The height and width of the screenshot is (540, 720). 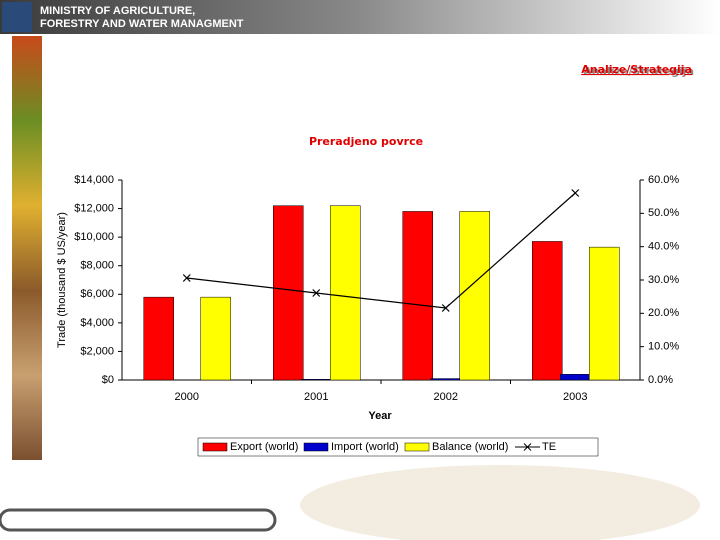 What do you see at coordinates (663, 280) in the screenshot?
I see `y2-tick-label: 30.0%` at bounding box center [663, 280].